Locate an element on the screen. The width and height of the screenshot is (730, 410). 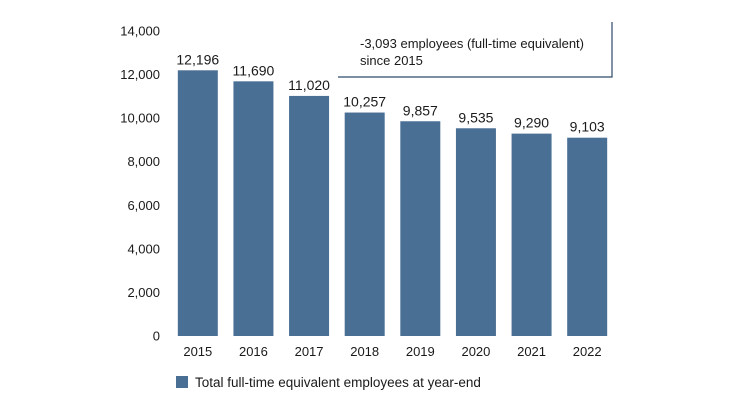
x-tick-label: 2021 is located at coordinates (531, 351).